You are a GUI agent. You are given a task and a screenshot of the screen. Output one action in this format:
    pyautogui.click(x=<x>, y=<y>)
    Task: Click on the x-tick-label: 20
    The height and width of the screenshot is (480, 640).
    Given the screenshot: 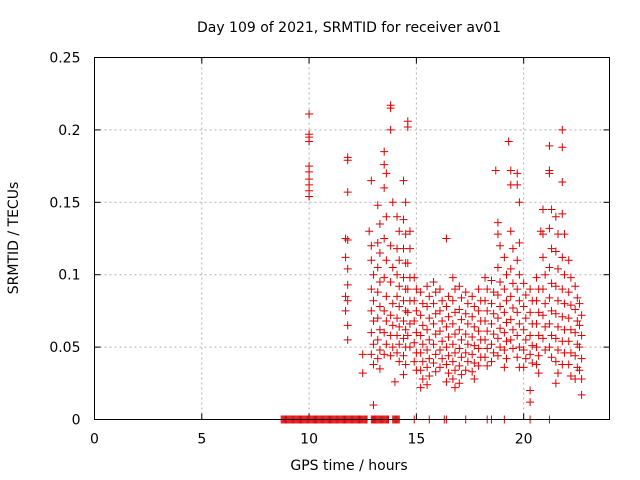 What is the action you would take?
    pyautogui.click(x=524, y=440)
    